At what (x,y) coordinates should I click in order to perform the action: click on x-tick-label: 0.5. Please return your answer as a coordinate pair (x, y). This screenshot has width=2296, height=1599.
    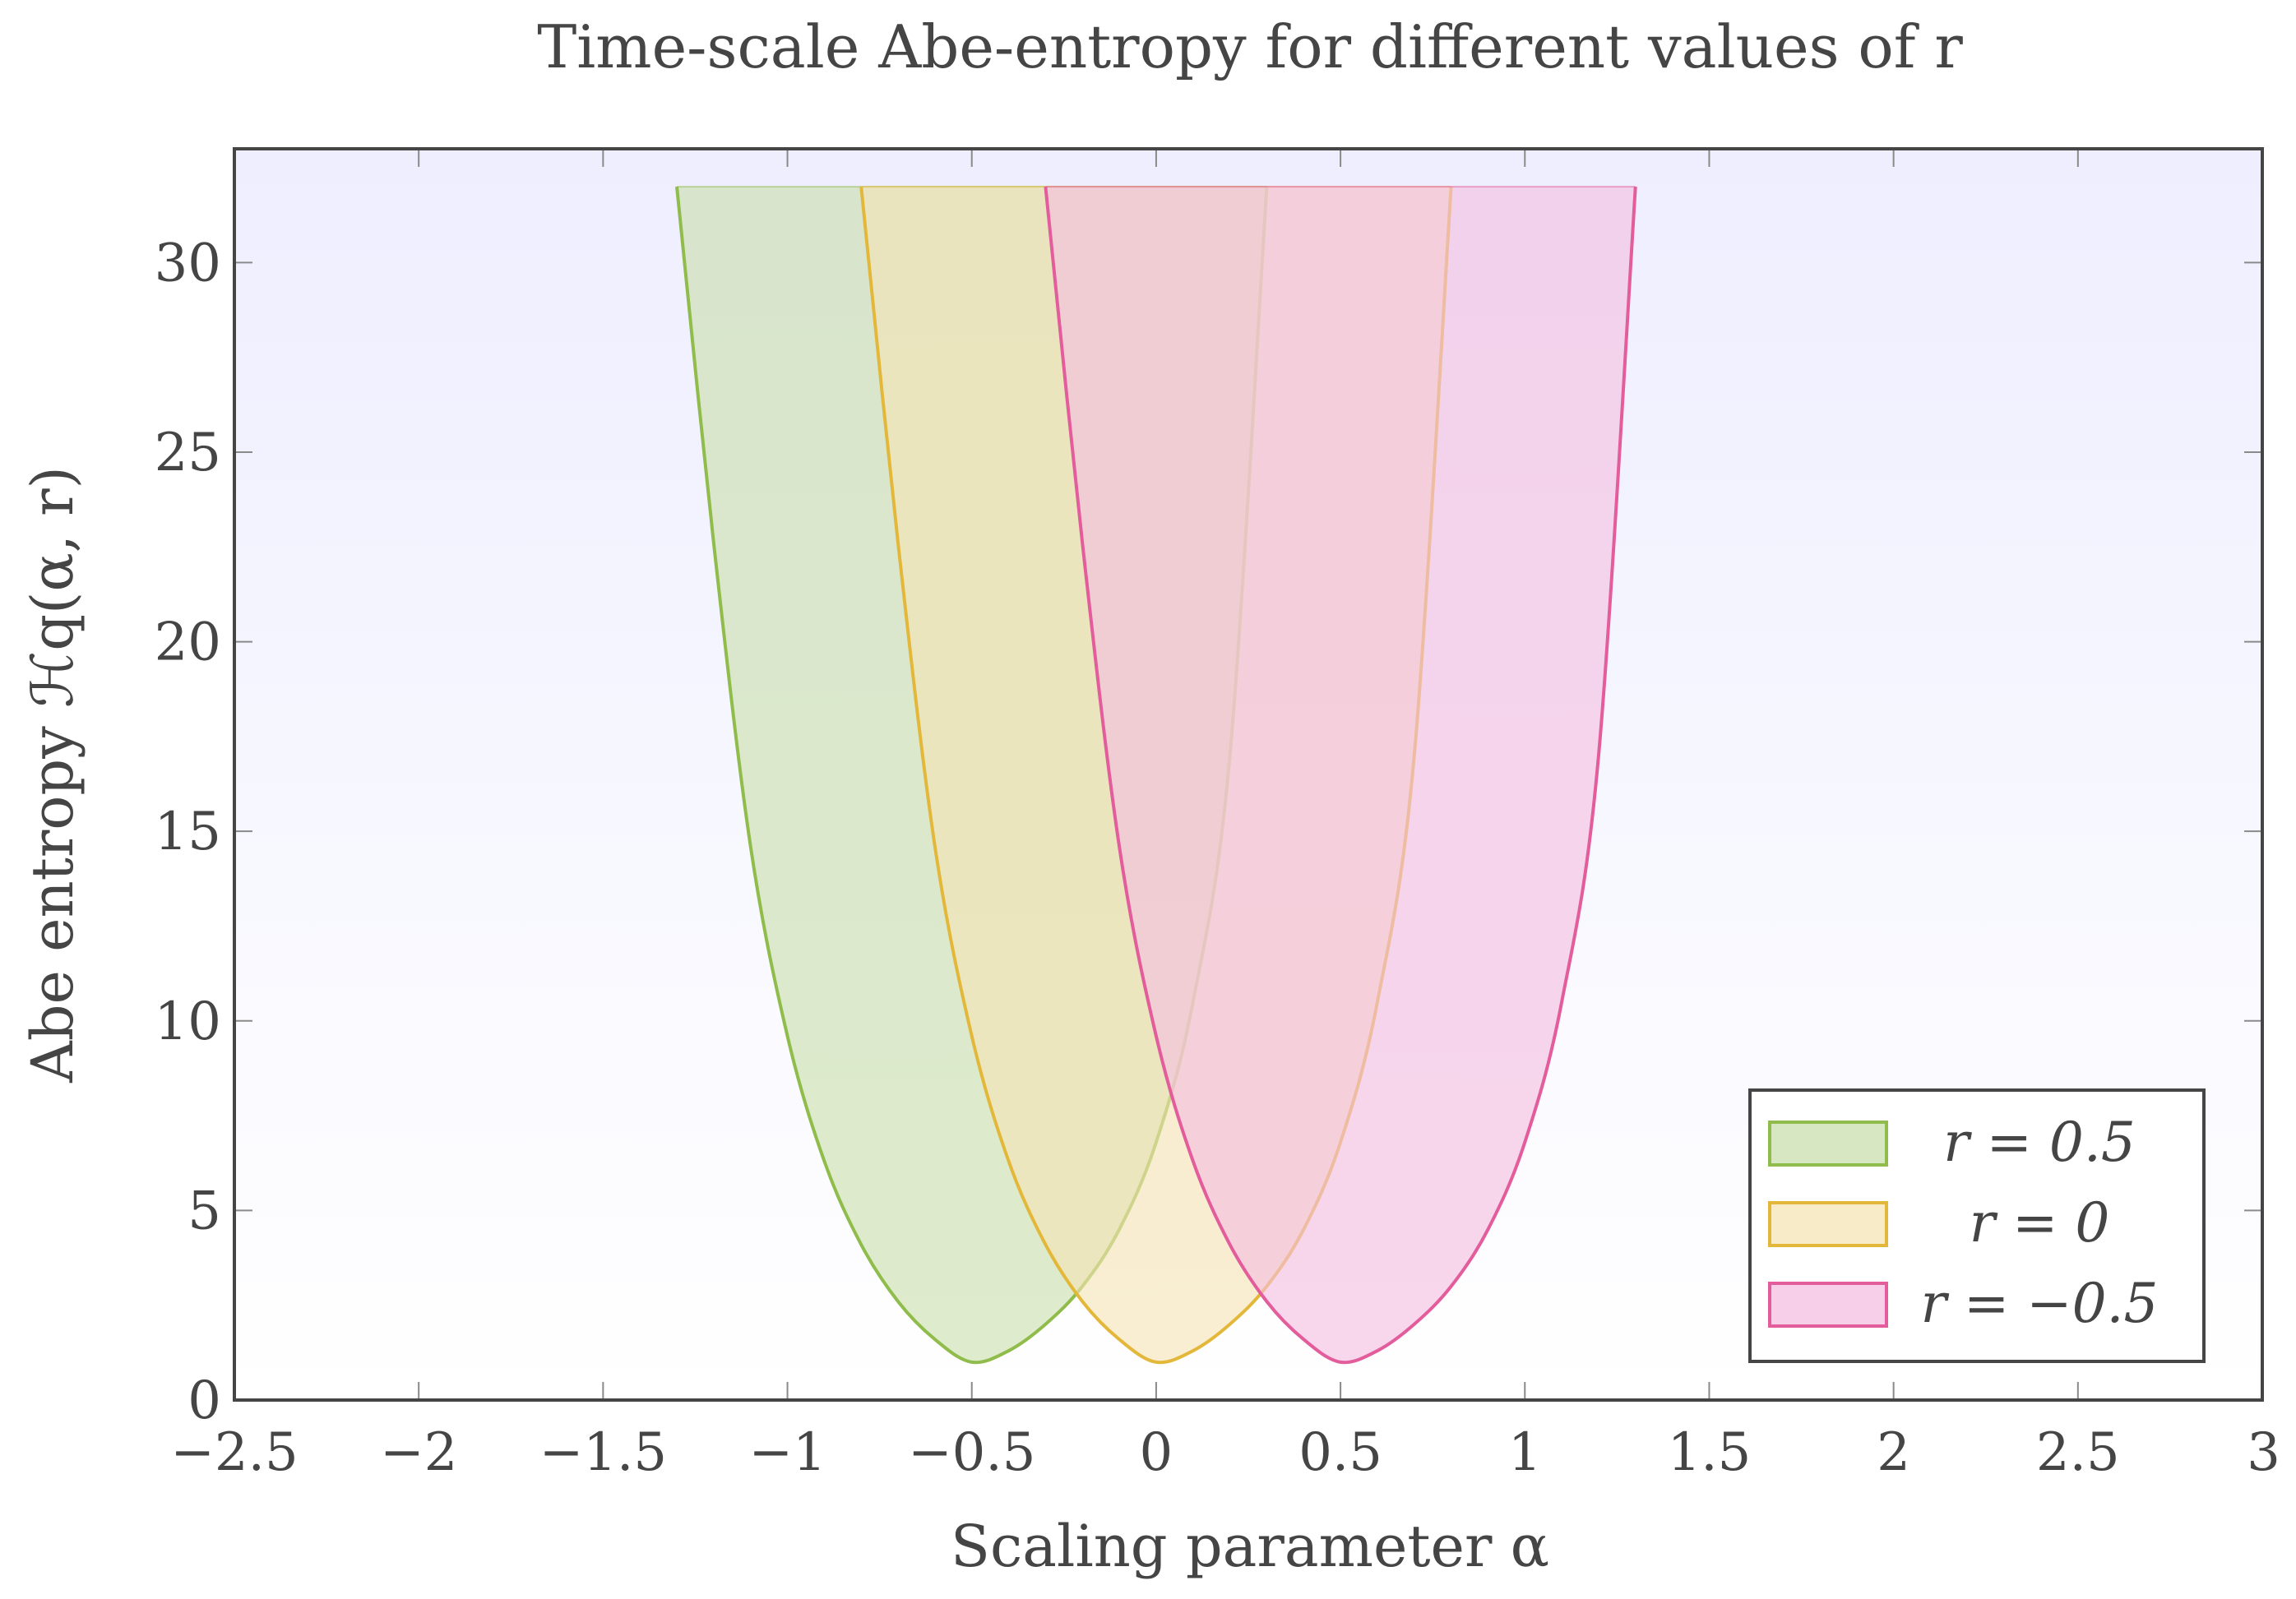
    Looking at the image, I should click on (1340, 1452).